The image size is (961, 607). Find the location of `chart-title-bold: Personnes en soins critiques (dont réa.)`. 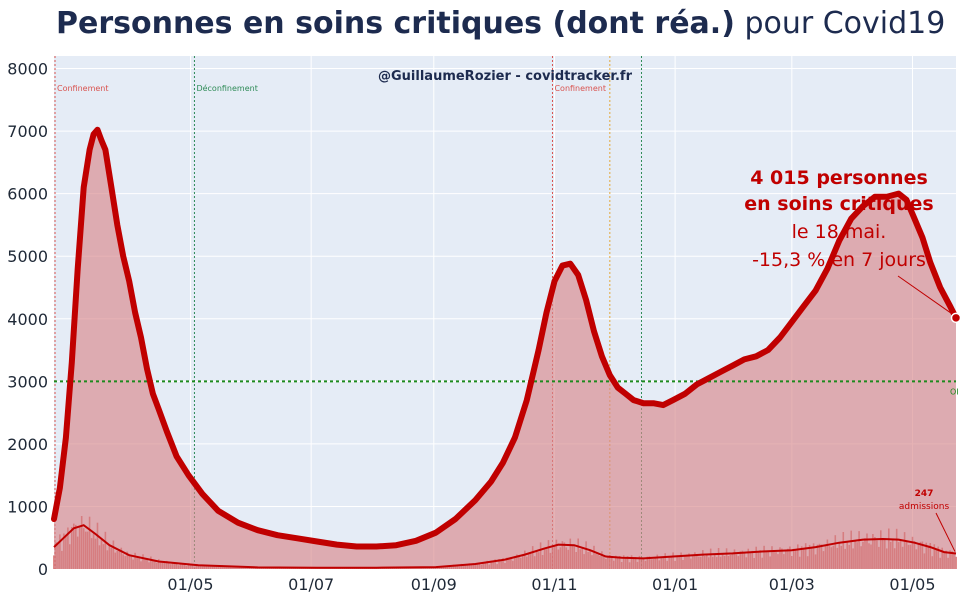

chart-title-bold: Personnes en soins critiques (dont réa.) is located at coordinates (395, 23).